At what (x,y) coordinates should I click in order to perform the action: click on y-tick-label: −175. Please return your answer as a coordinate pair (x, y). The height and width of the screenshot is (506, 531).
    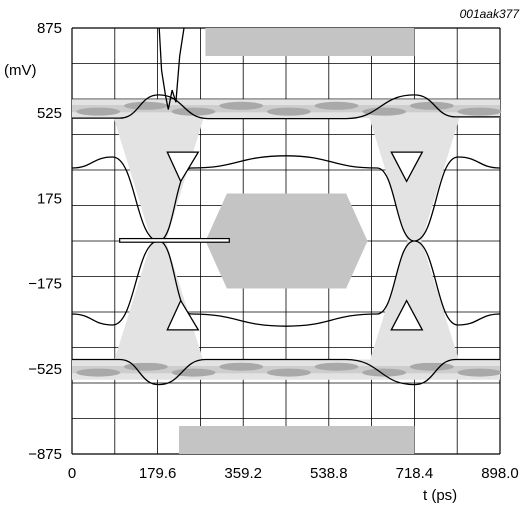
    Looking at the image, I should click on (45, 284).